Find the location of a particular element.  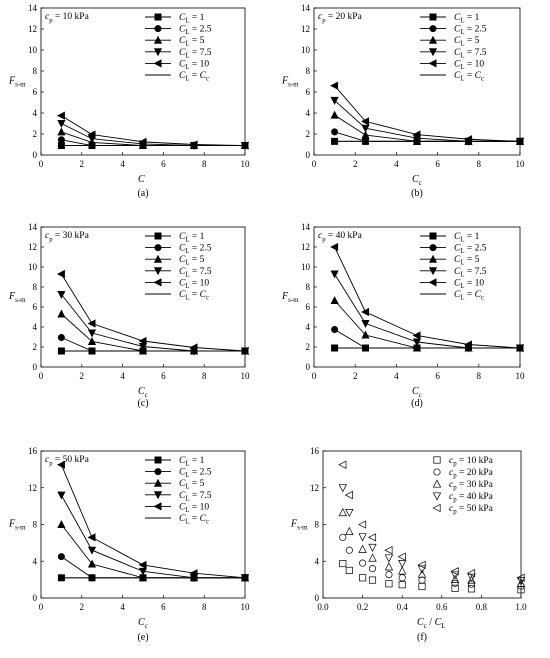

cp-annotation: cp = 10 kPa is located at coordinates (67, 18).